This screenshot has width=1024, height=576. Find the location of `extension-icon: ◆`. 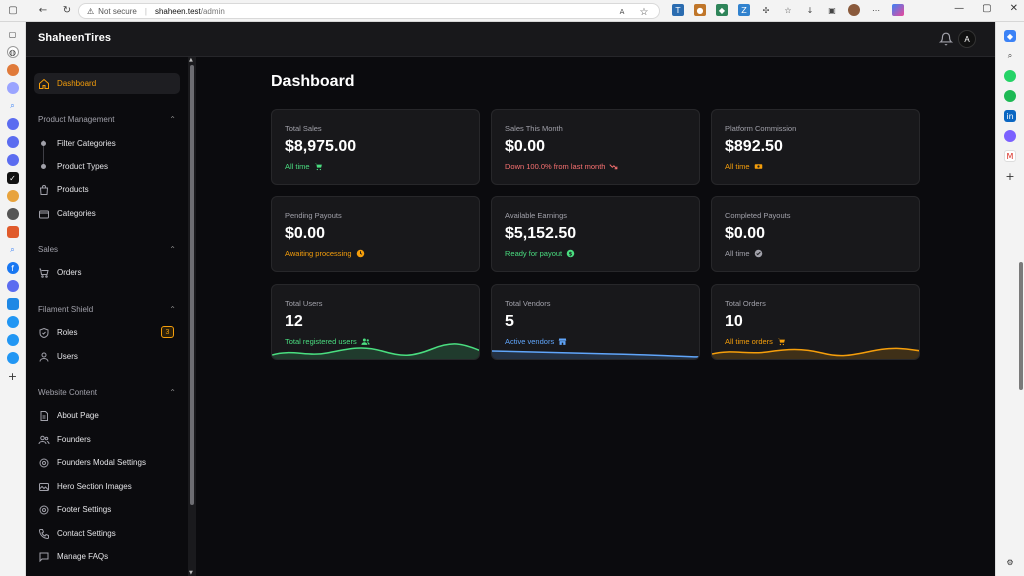

extension-icon: ◆ is located at coordinates (722, 10).